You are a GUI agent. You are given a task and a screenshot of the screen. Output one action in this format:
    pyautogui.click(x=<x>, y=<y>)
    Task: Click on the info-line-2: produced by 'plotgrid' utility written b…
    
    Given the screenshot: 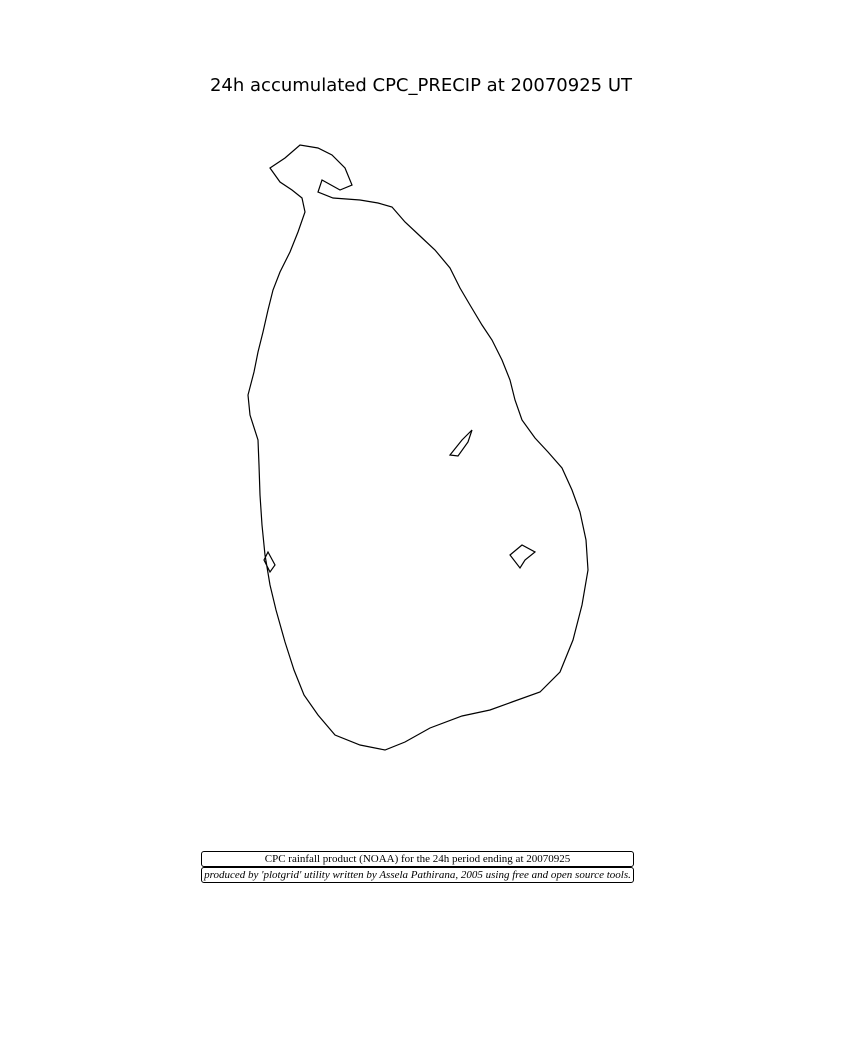 What is the action you would take?
    pyautogui.click(x=417, y=875)
    